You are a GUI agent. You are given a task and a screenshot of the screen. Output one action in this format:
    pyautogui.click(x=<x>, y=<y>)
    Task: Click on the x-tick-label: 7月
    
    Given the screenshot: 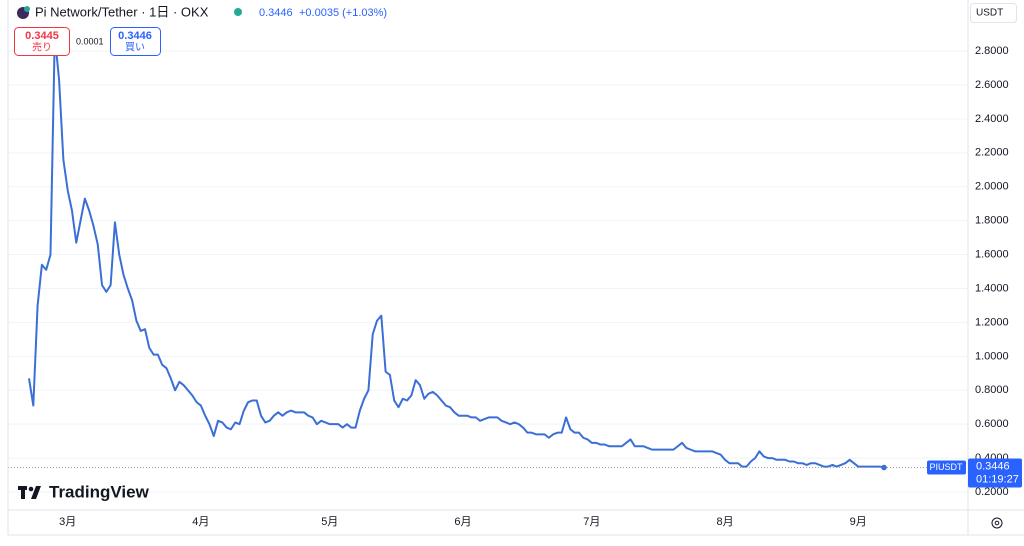 What is the action you would take?
    pyautogui.click(x=591, y=522)
    